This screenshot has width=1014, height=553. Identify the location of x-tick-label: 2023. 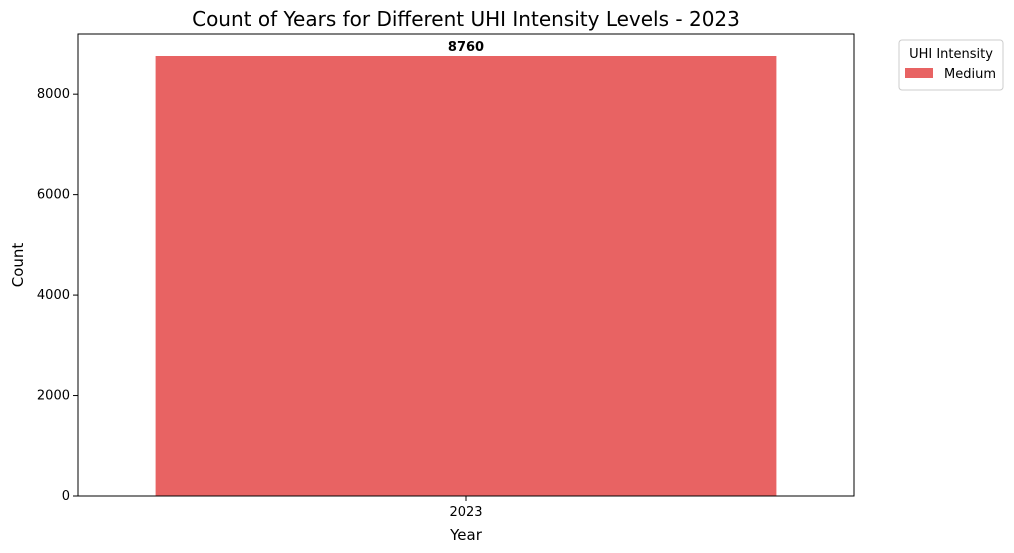
(465, 512).